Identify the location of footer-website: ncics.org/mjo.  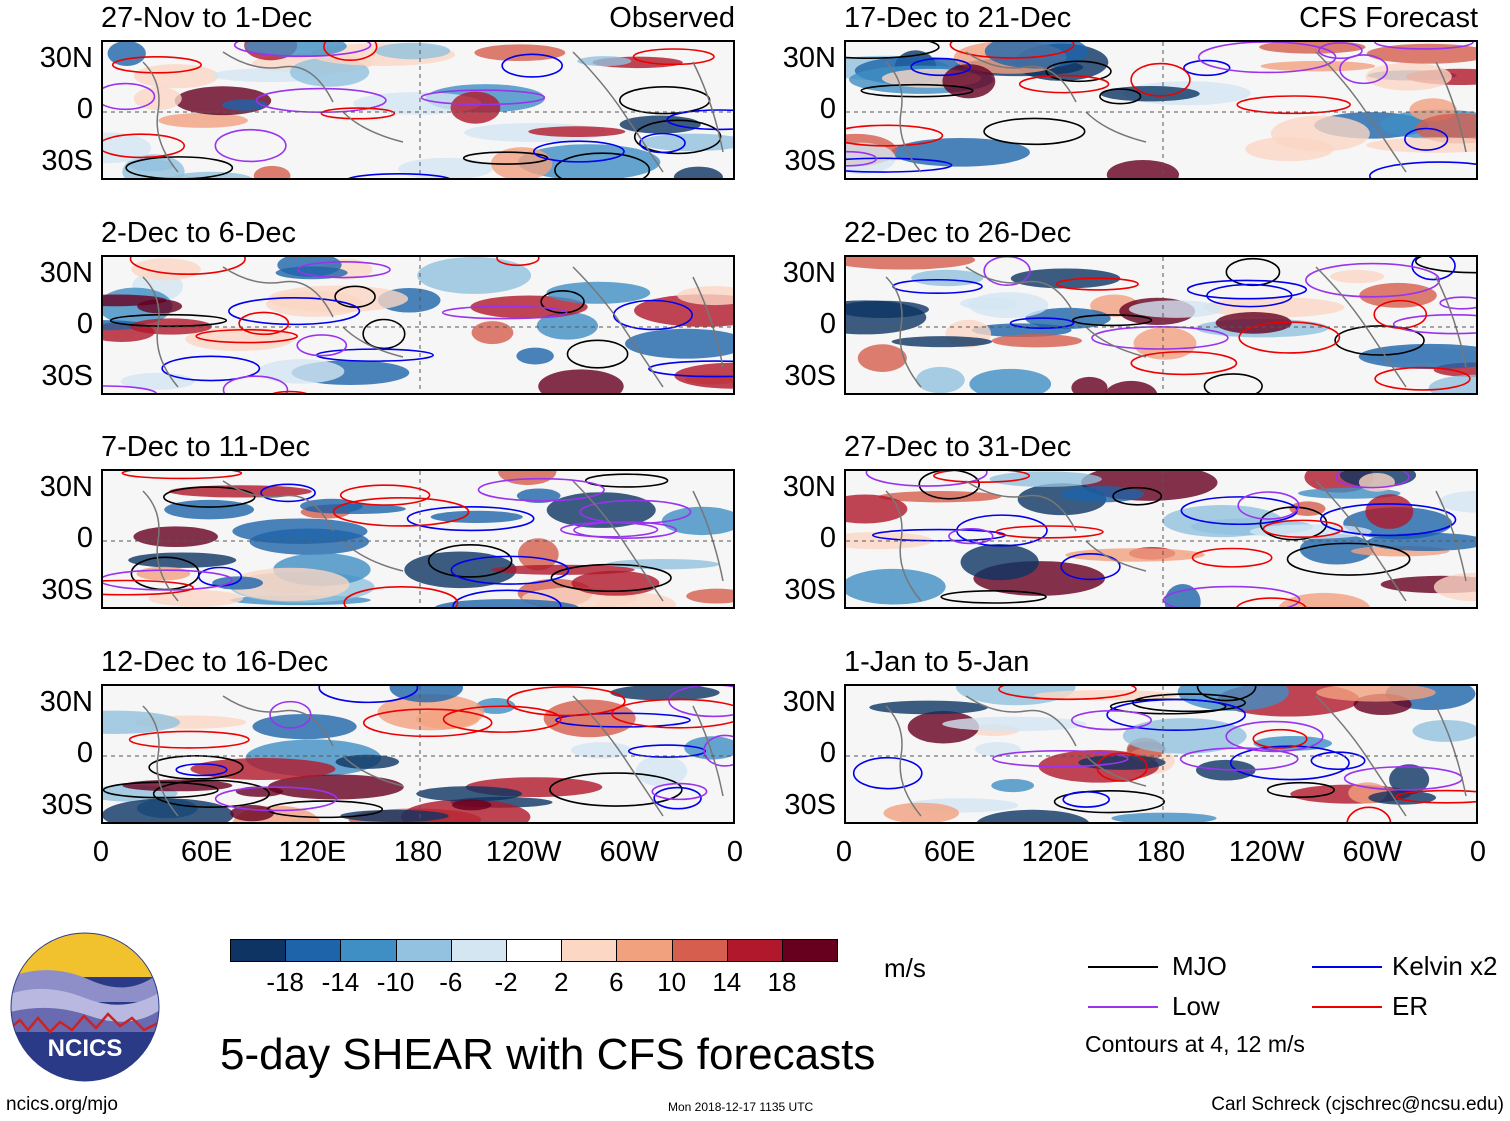
(62, 1104).